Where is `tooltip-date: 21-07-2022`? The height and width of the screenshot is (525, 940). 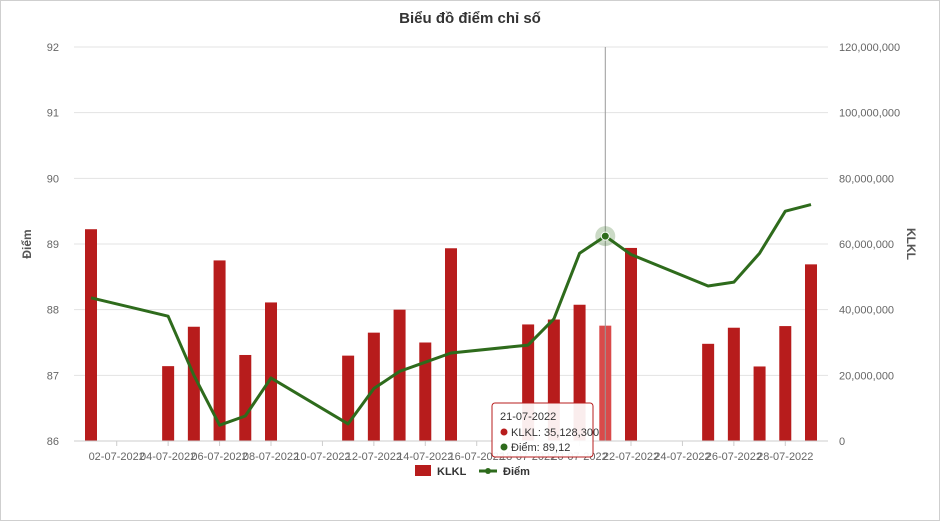
tooltip-date: 21-07-2022 is located at coordinates (528, 417).